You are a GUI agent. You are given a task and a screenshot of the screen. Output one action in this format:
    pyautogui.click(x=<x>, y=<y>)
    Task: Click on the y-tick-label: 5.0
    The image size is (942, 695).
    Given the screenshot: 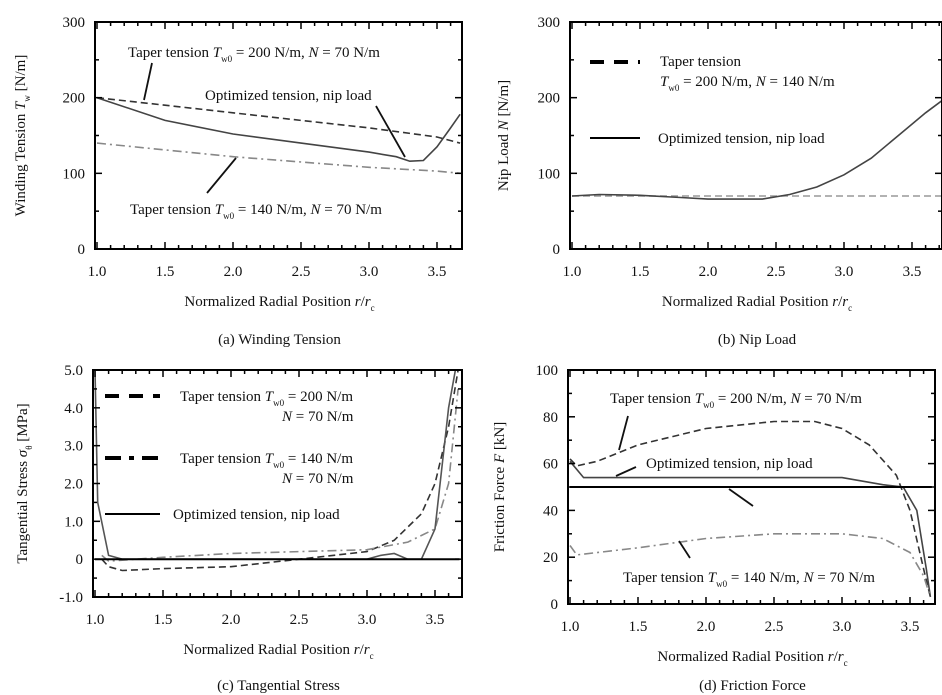 What is the action you would take?
    pyautogui.click(x=73, y=371)
    